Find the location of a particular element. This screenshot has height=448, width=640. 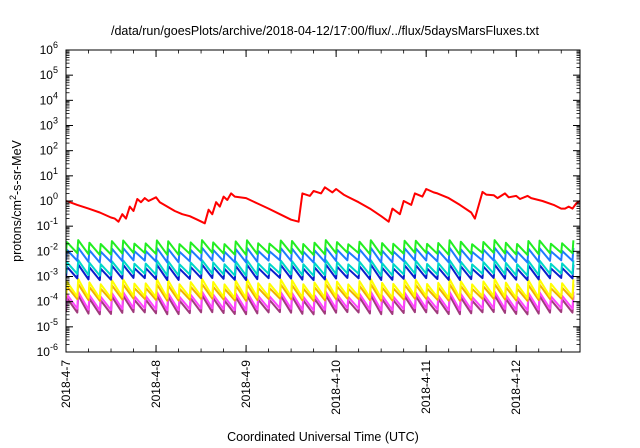

y-tick-label: 10⁻¹ is located at coordinates (47, 224).